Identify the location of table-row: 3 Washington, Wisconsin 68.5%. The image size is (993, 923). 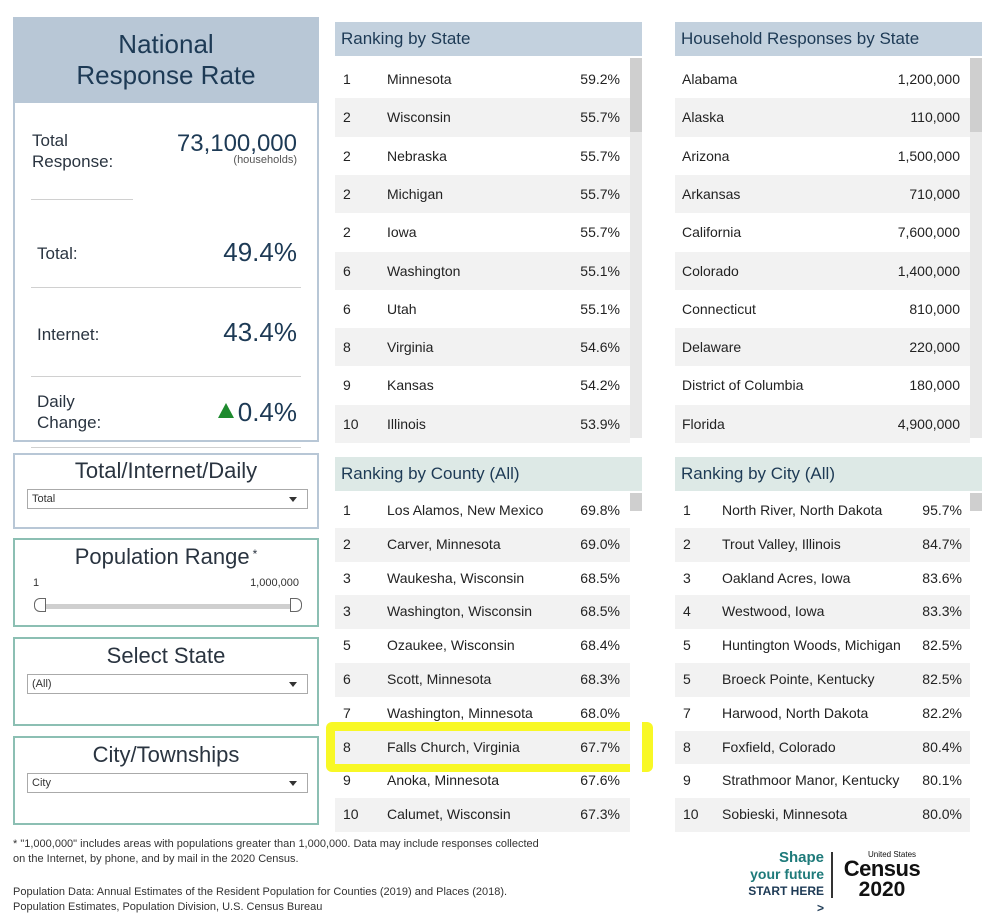
(482, 612).